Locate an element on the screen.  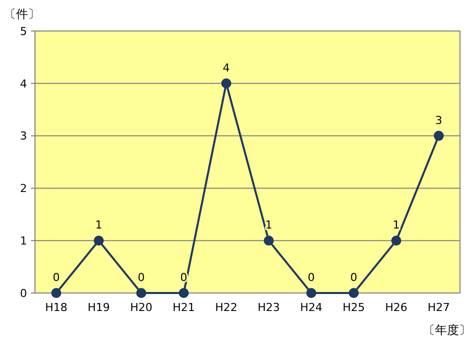
y-tick-label: 5 is located at coordinates (23, 31).